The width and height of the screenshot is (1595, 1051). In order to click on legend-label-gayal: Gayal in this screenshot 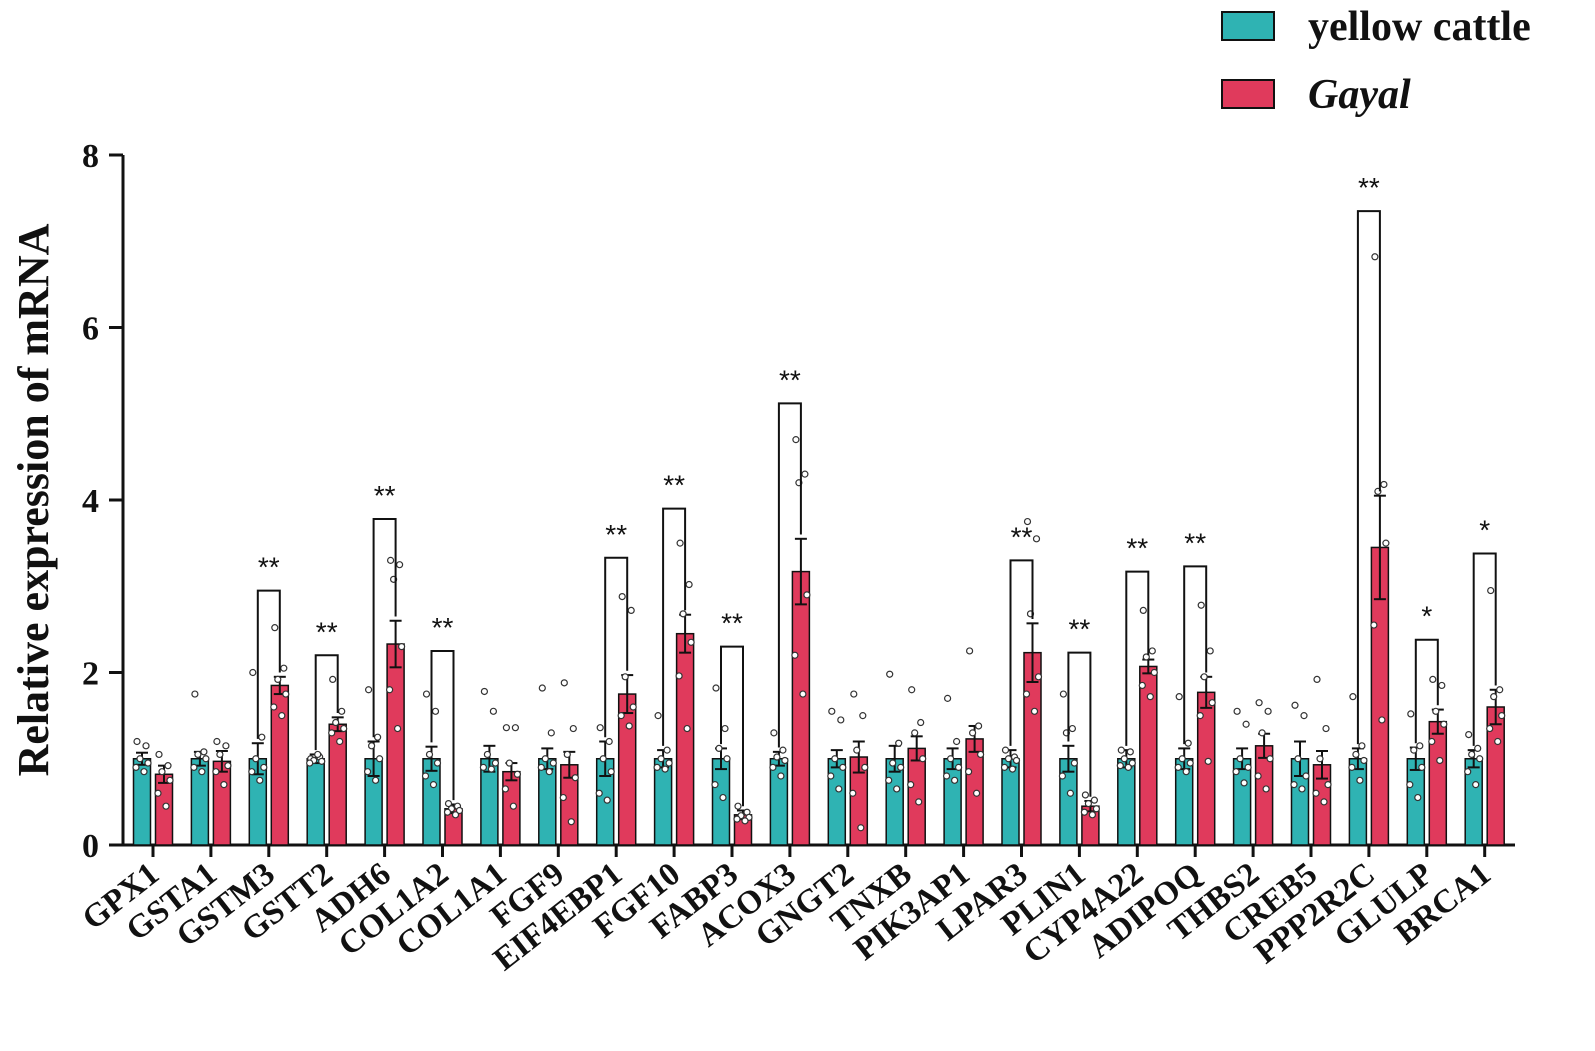, I will do `click(1359, 95)`.